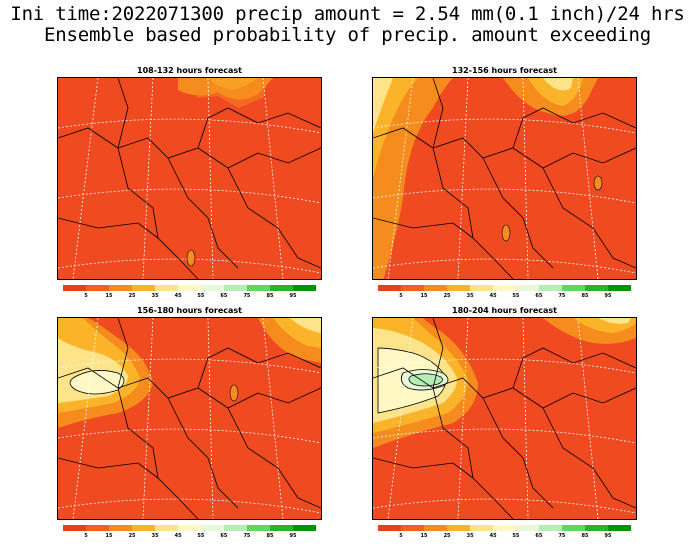 This screenshot has height=545, width=695. Describe the element at coordinates (504, 310) in the screenshot. I see `panel-title: 180-204 hours forecast` at that location.